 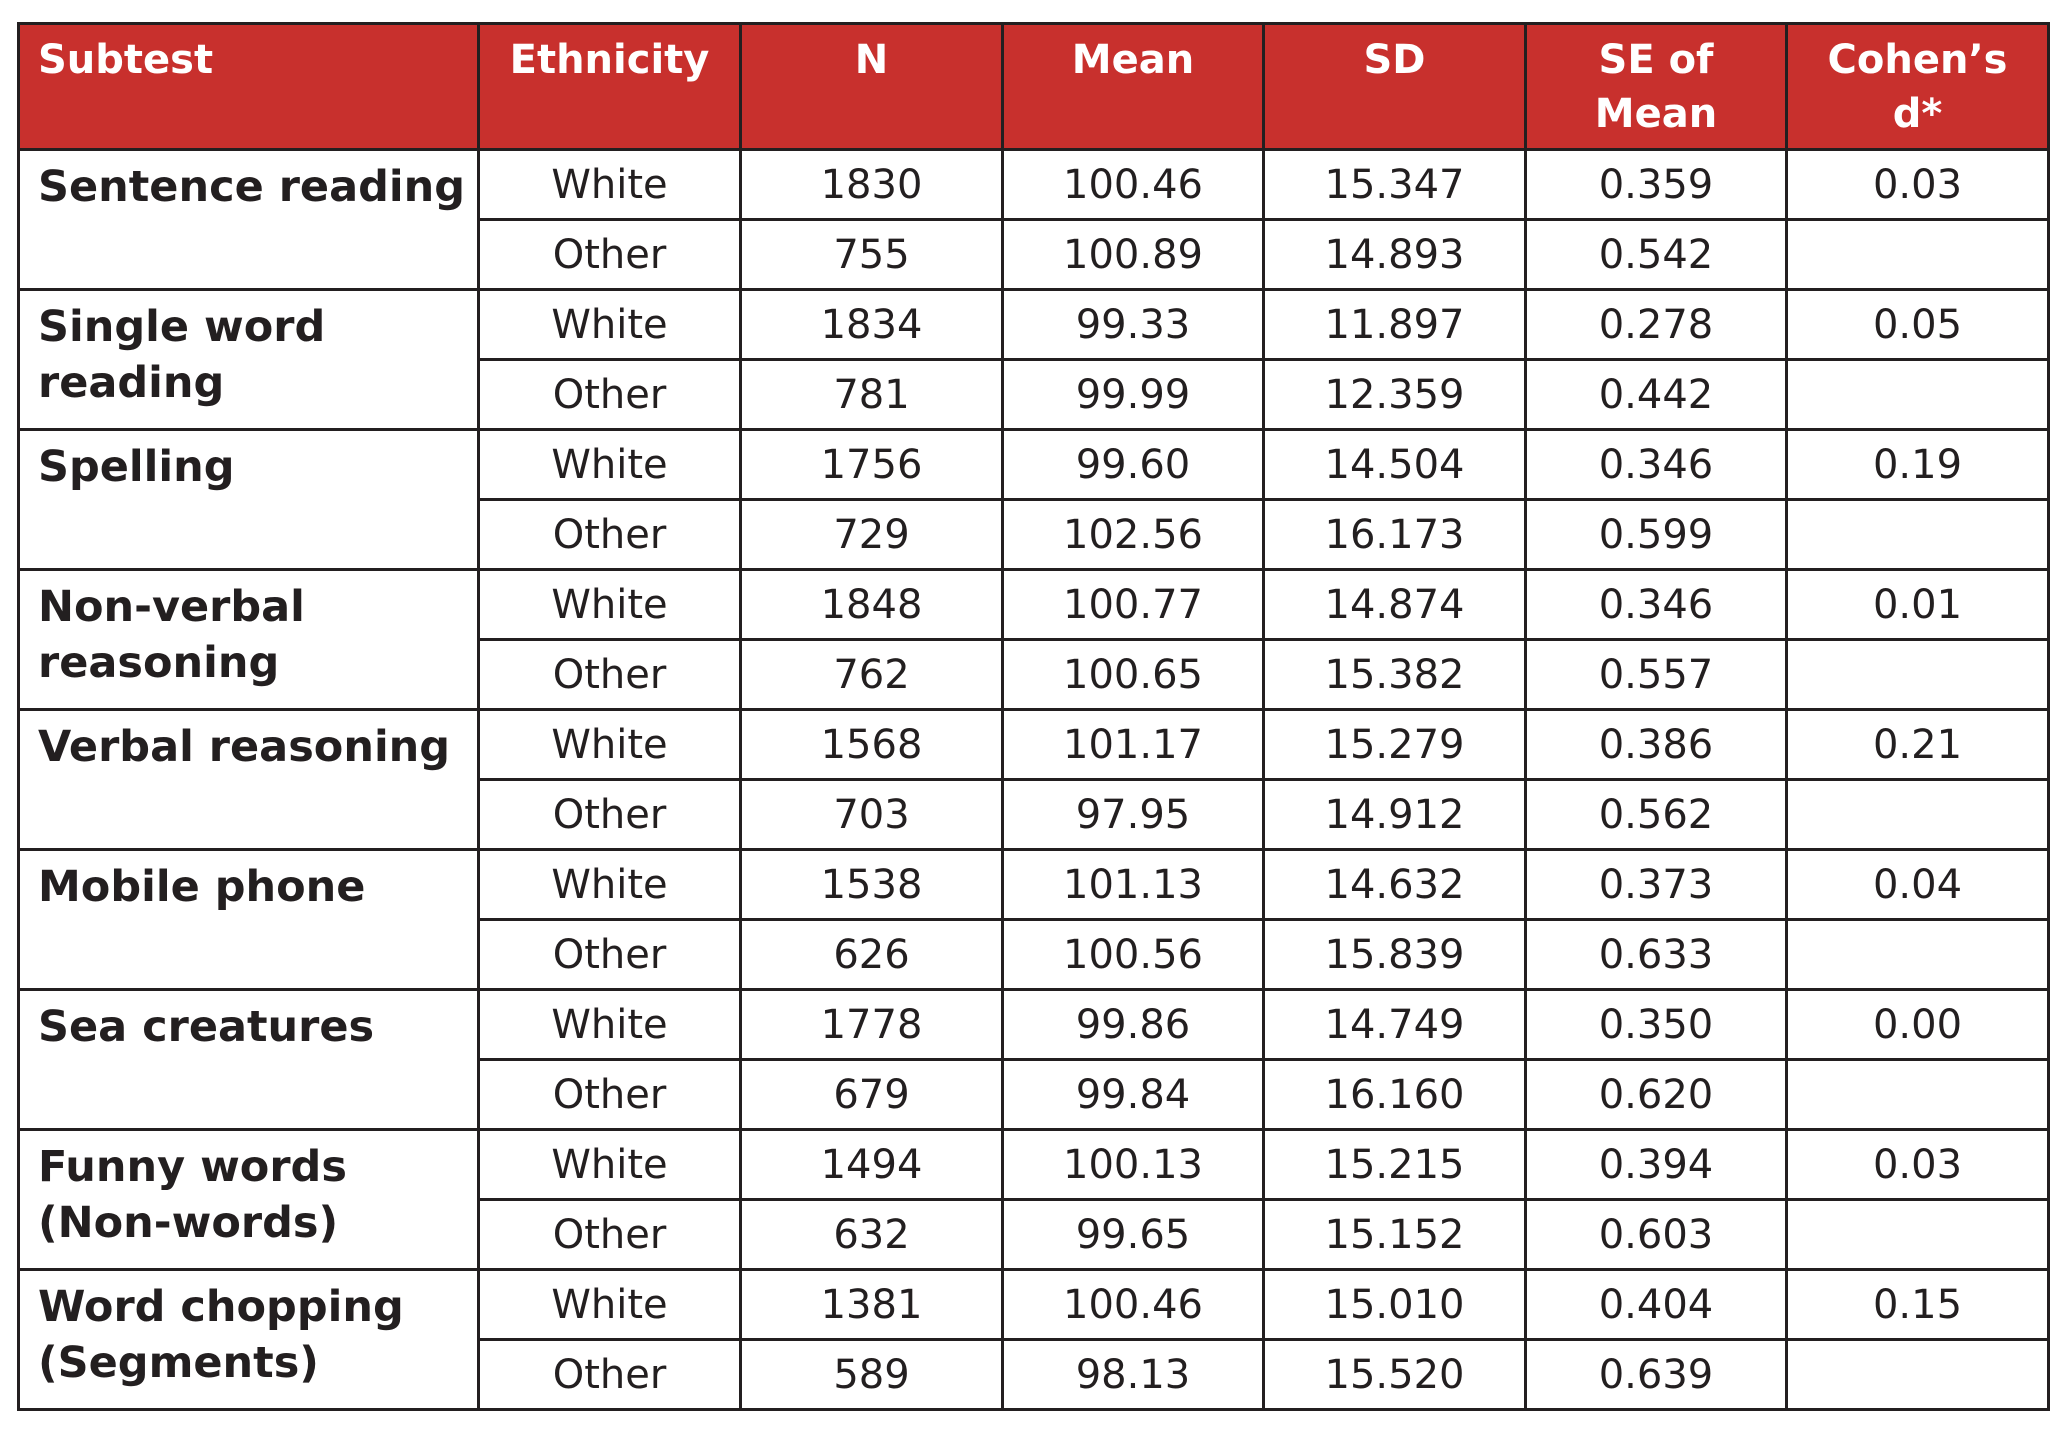 What do you see at coordinates (1394, 604) in the screenshot?
I see `sd-cell: 14.874` at bounding box center [1394, 604].